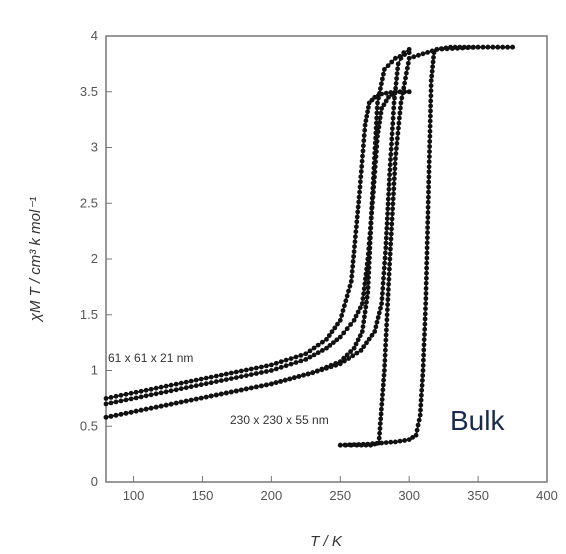 The image size is (566, 554). I want to click on y-tick-label: 1.5, so click(89, 314).